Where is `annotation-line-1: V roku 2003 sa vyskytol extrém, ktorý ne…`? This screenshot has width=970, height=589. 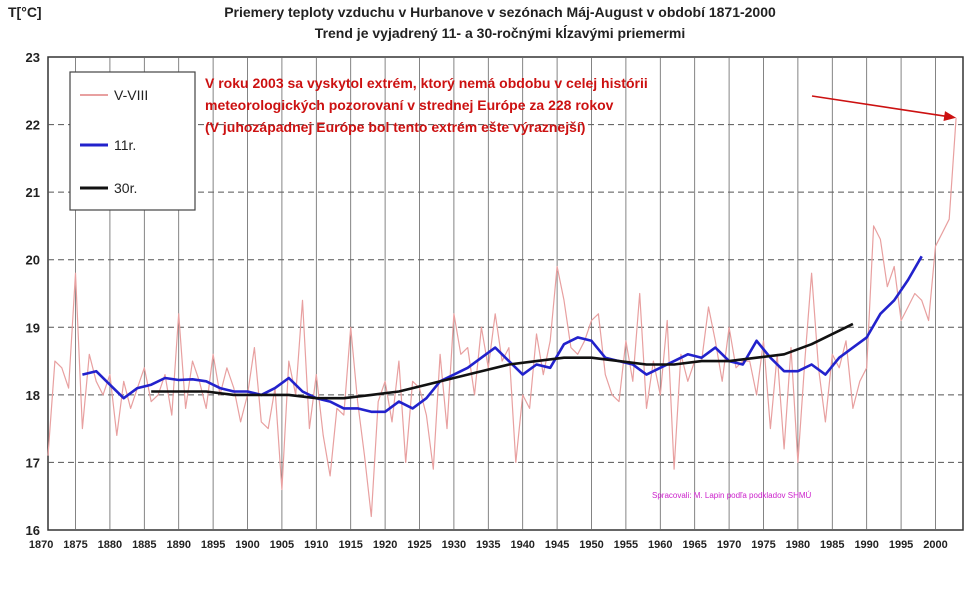 annotation-line-1: V roku 2003 sa vyskytol extrém, ktorý ne… is located at coordinates (426, 83).